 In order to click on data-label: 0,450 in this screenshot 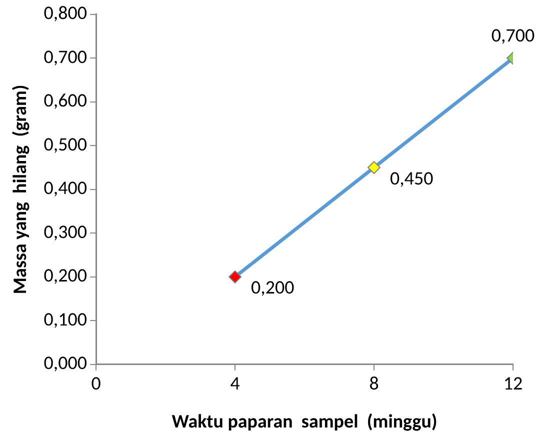, I will do `click(412, 178)`.